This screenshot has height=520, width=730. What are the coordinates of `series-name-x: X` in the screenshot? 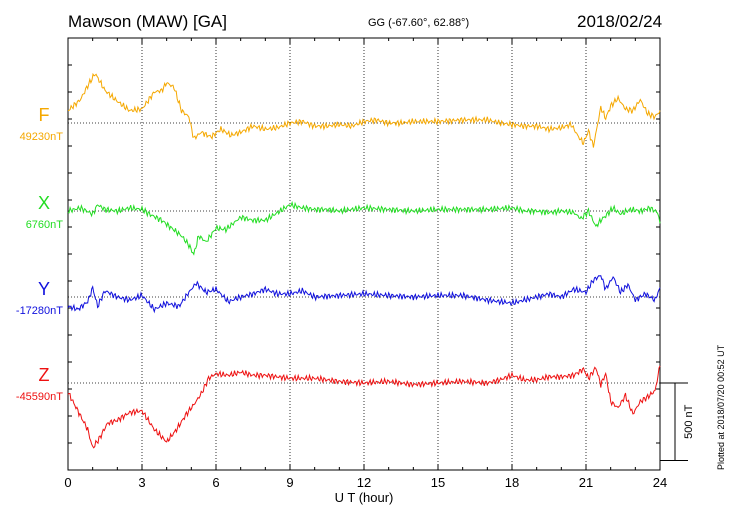 It's located at (44, 203).